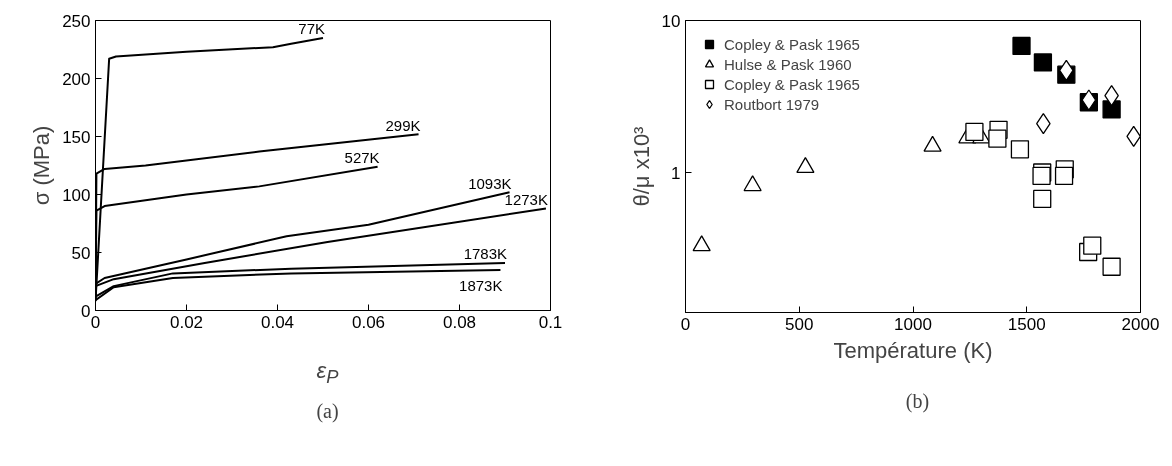  Describe the element at coordinates (186, 322) in the screenshot. I see `x-tick-label: 0.02` at that location.